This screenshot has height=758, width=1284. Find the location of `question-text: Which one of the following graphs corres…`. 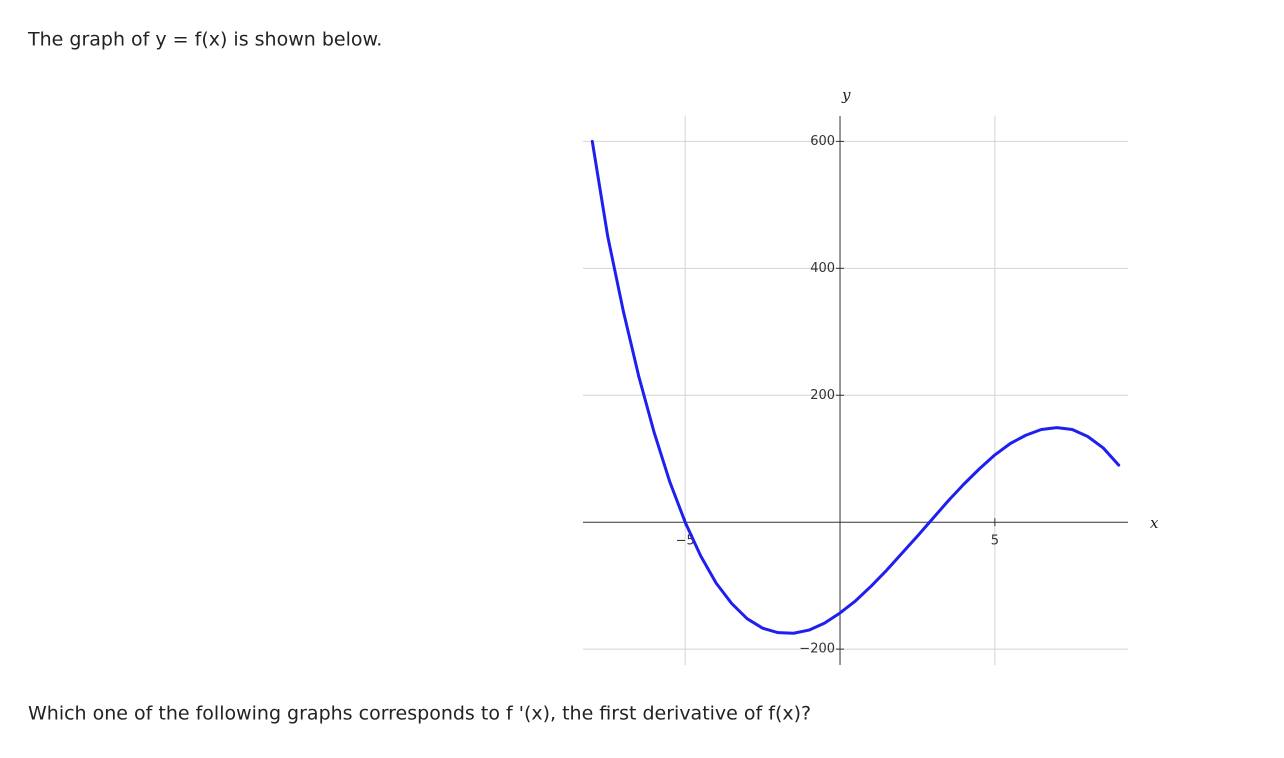

question-text: Which one of the following graphs corres… is located at coordinates (419, 714).